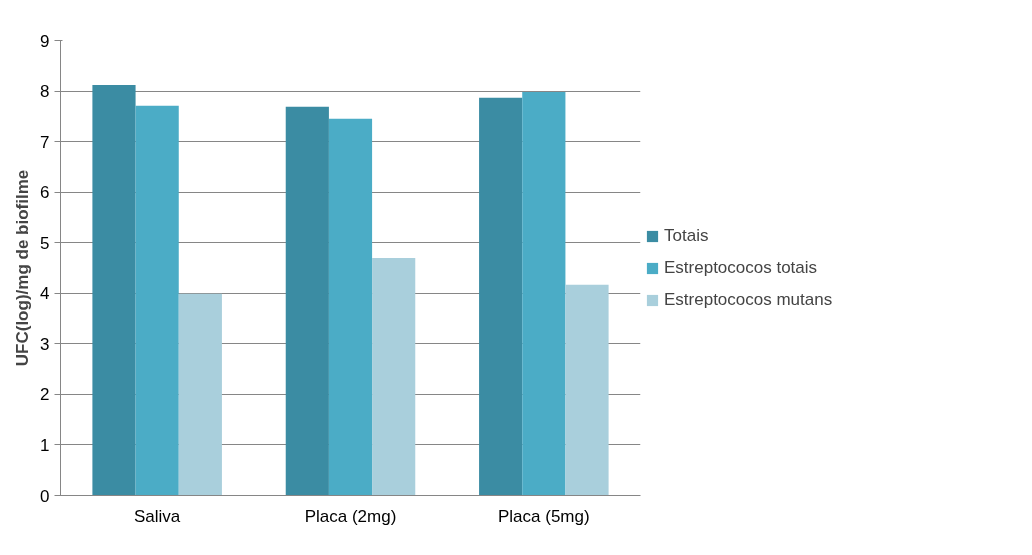  What do you see at coordinates (45, 344) in the screenshot?
I see `y-tick-label: 3` at bounding box center [45, 344].